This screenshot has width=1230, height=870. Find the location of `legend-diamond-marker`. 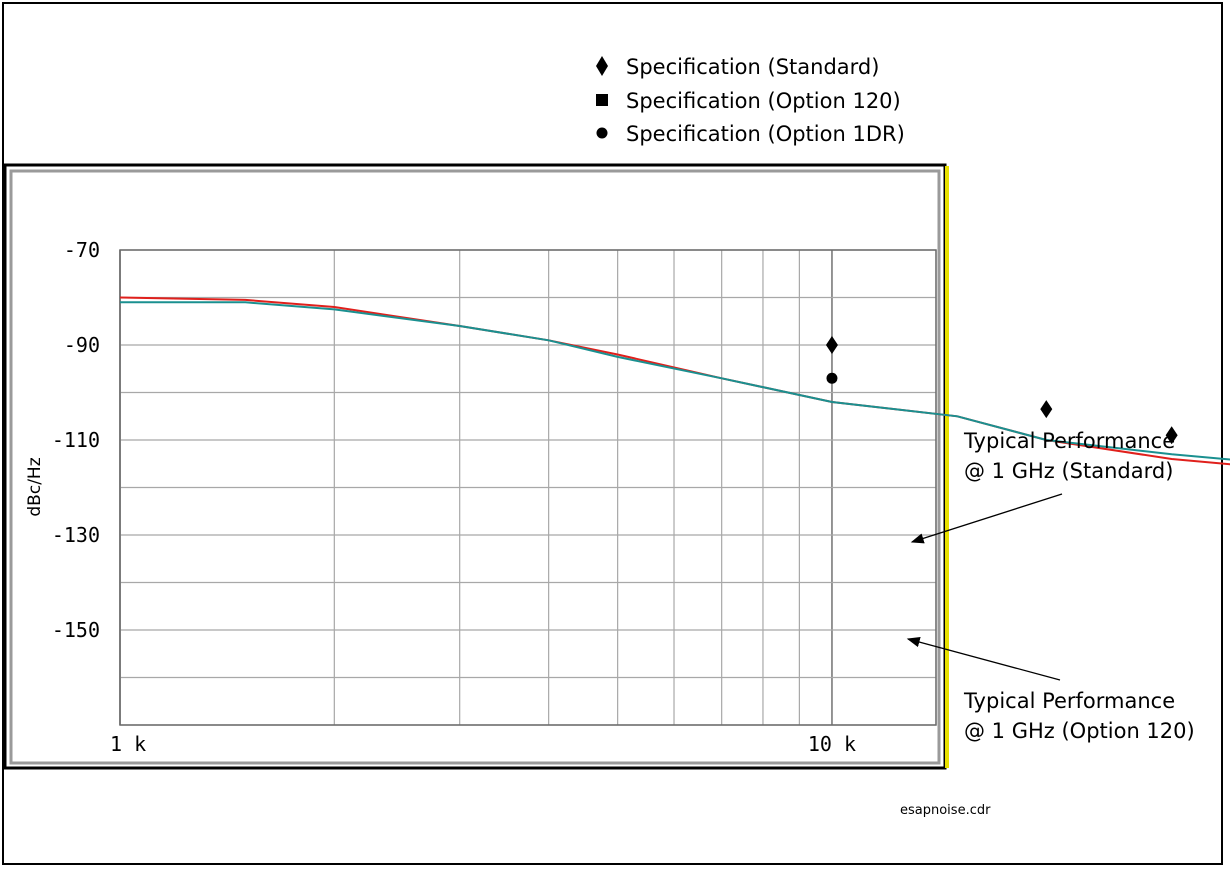

legend-diamond-marker is located at coordinates (602, 66).